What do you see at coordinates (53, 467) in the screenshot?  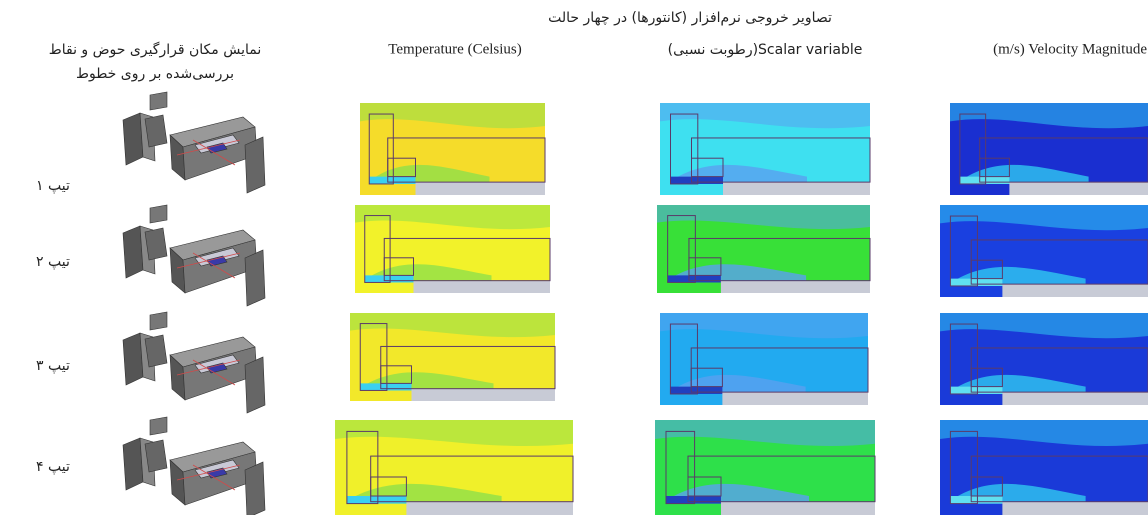 I see `row-label: تیپ ۴` at bounding box center [53, 467].